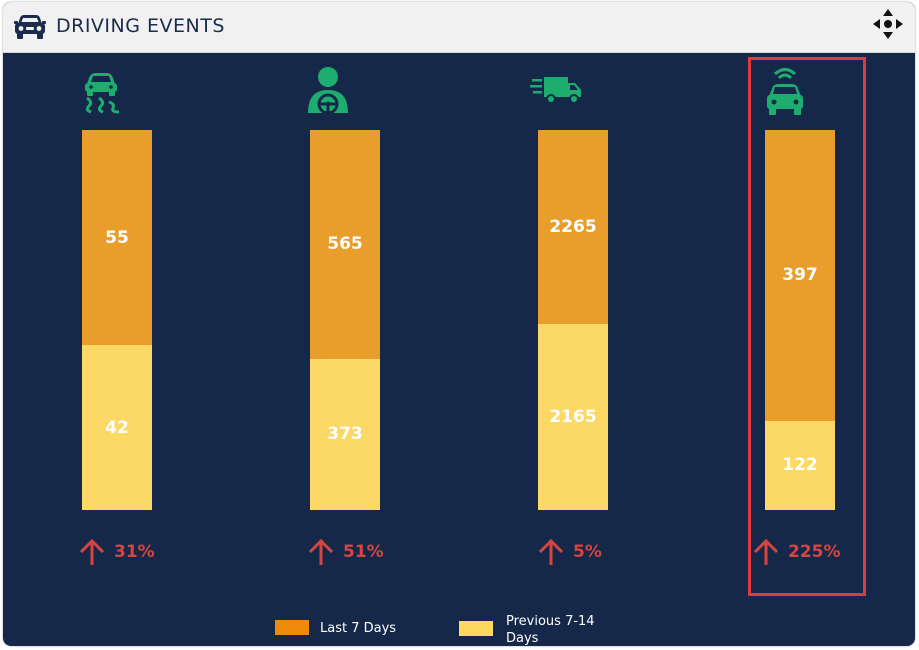 The height and width of the screenshot is (650, 919). What do you see at coordinates (570, 552) in the screenshot?
I see `change-indicator: 5%` at bounding box center [570, 552].